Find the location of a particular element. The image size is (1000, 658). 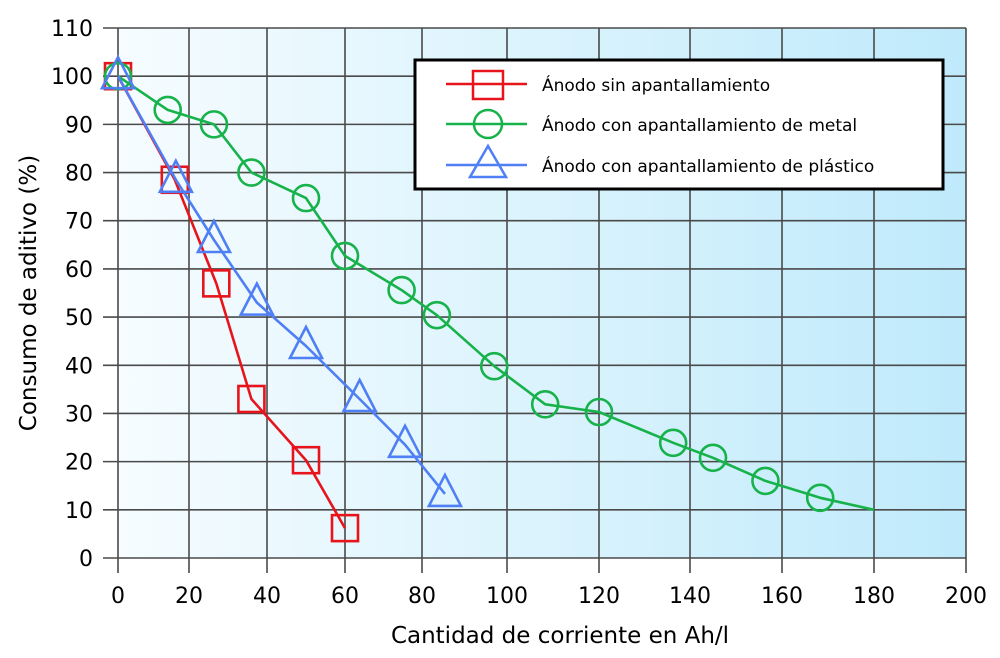

x-tick-label: 0 is located at coordinates (118, 596).